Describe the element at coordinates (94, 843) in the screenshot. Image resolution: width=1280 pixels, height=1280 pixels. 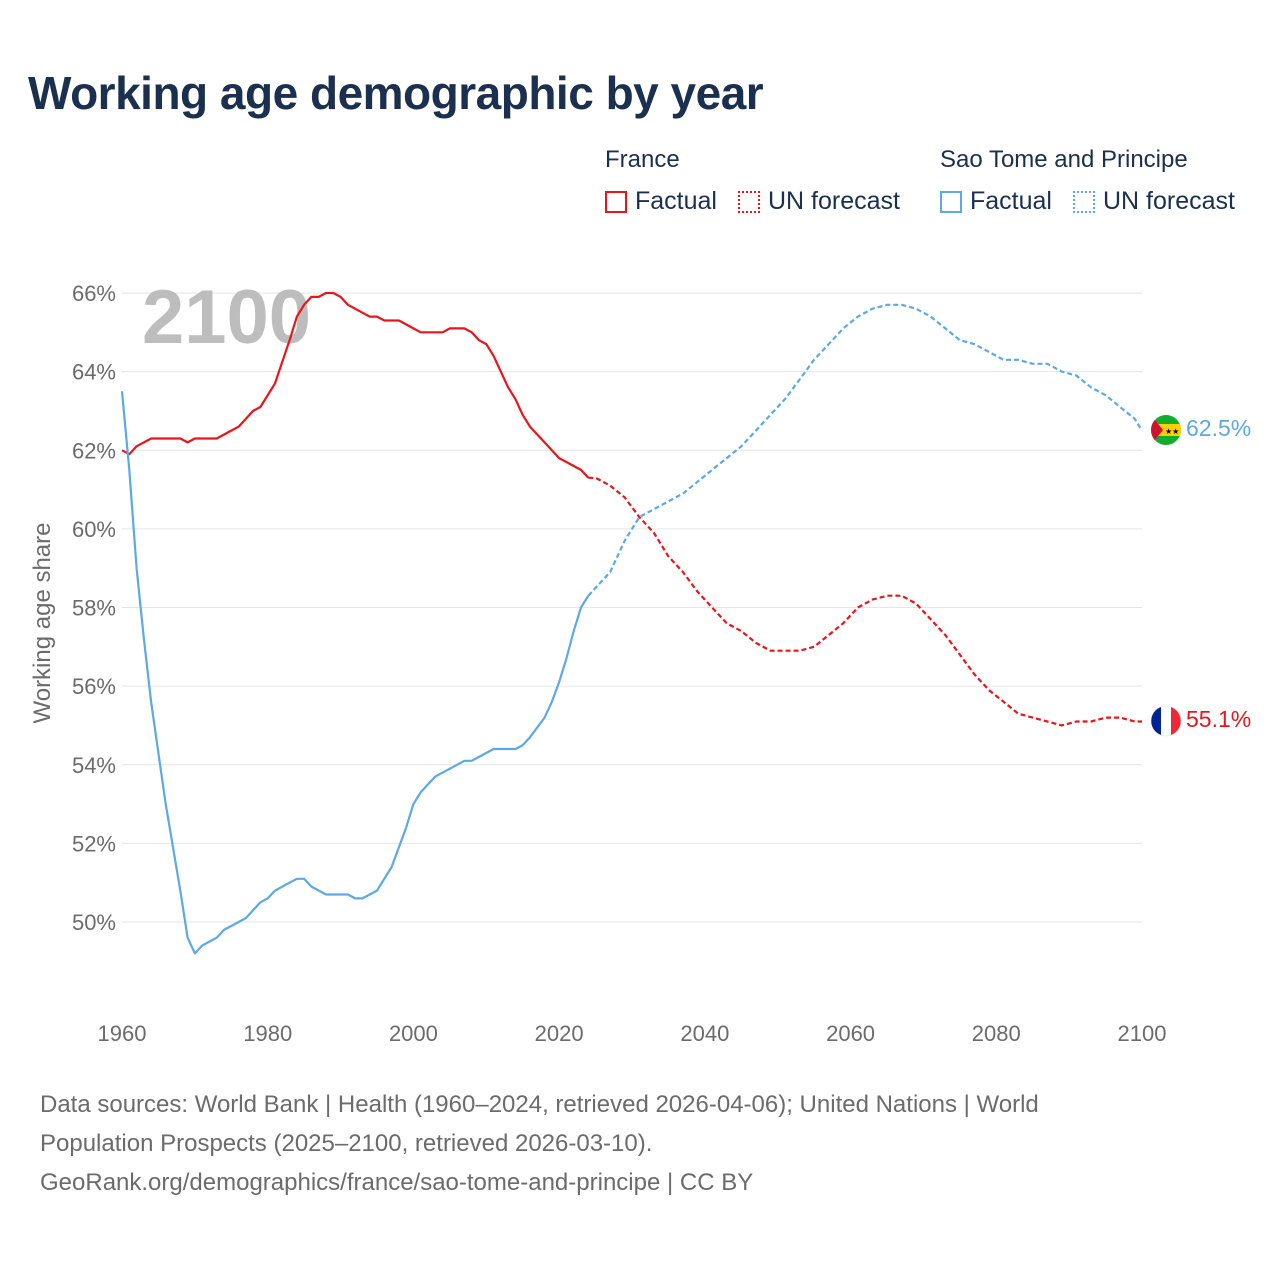
I see `y-tick-label: 52%` at that location.